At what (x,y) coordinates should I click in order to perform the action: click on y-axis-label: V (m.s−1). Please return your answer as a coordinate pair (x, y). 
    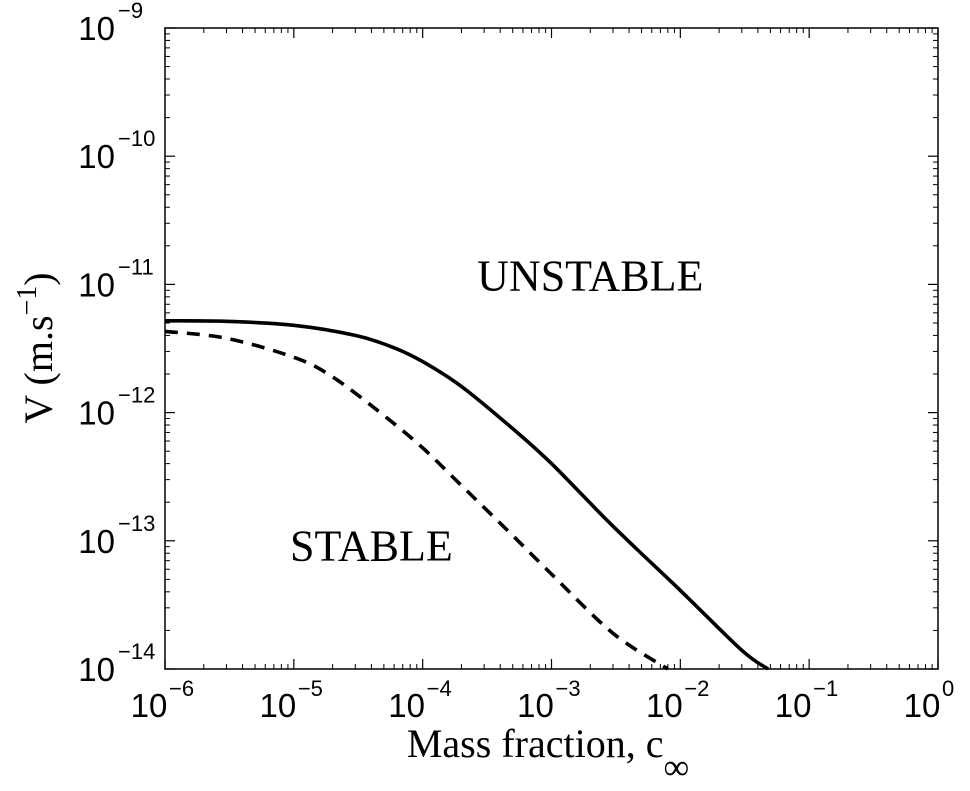
    Looking at the image, I should click on (36, 347).